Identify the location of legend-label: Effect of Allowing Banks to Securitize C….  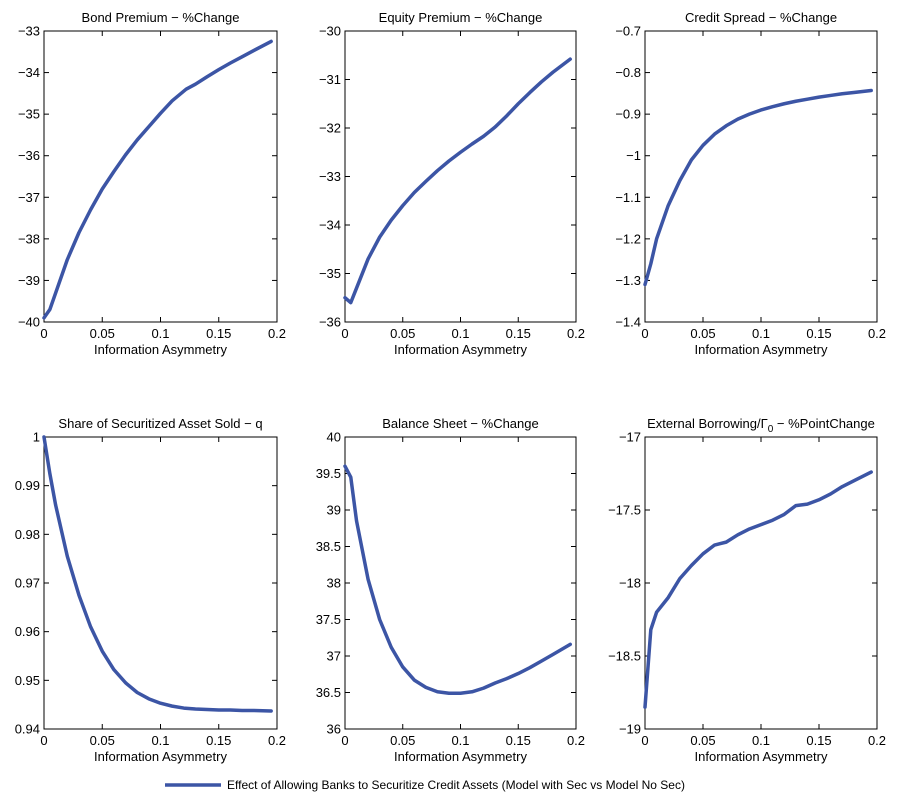
(456, 785).